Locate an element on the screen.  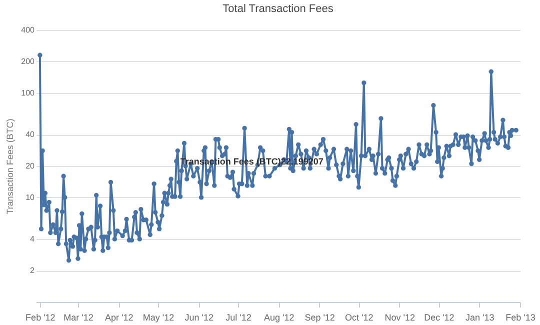
x-tick-label: Oct '12 is located at coordinates (359, 317).